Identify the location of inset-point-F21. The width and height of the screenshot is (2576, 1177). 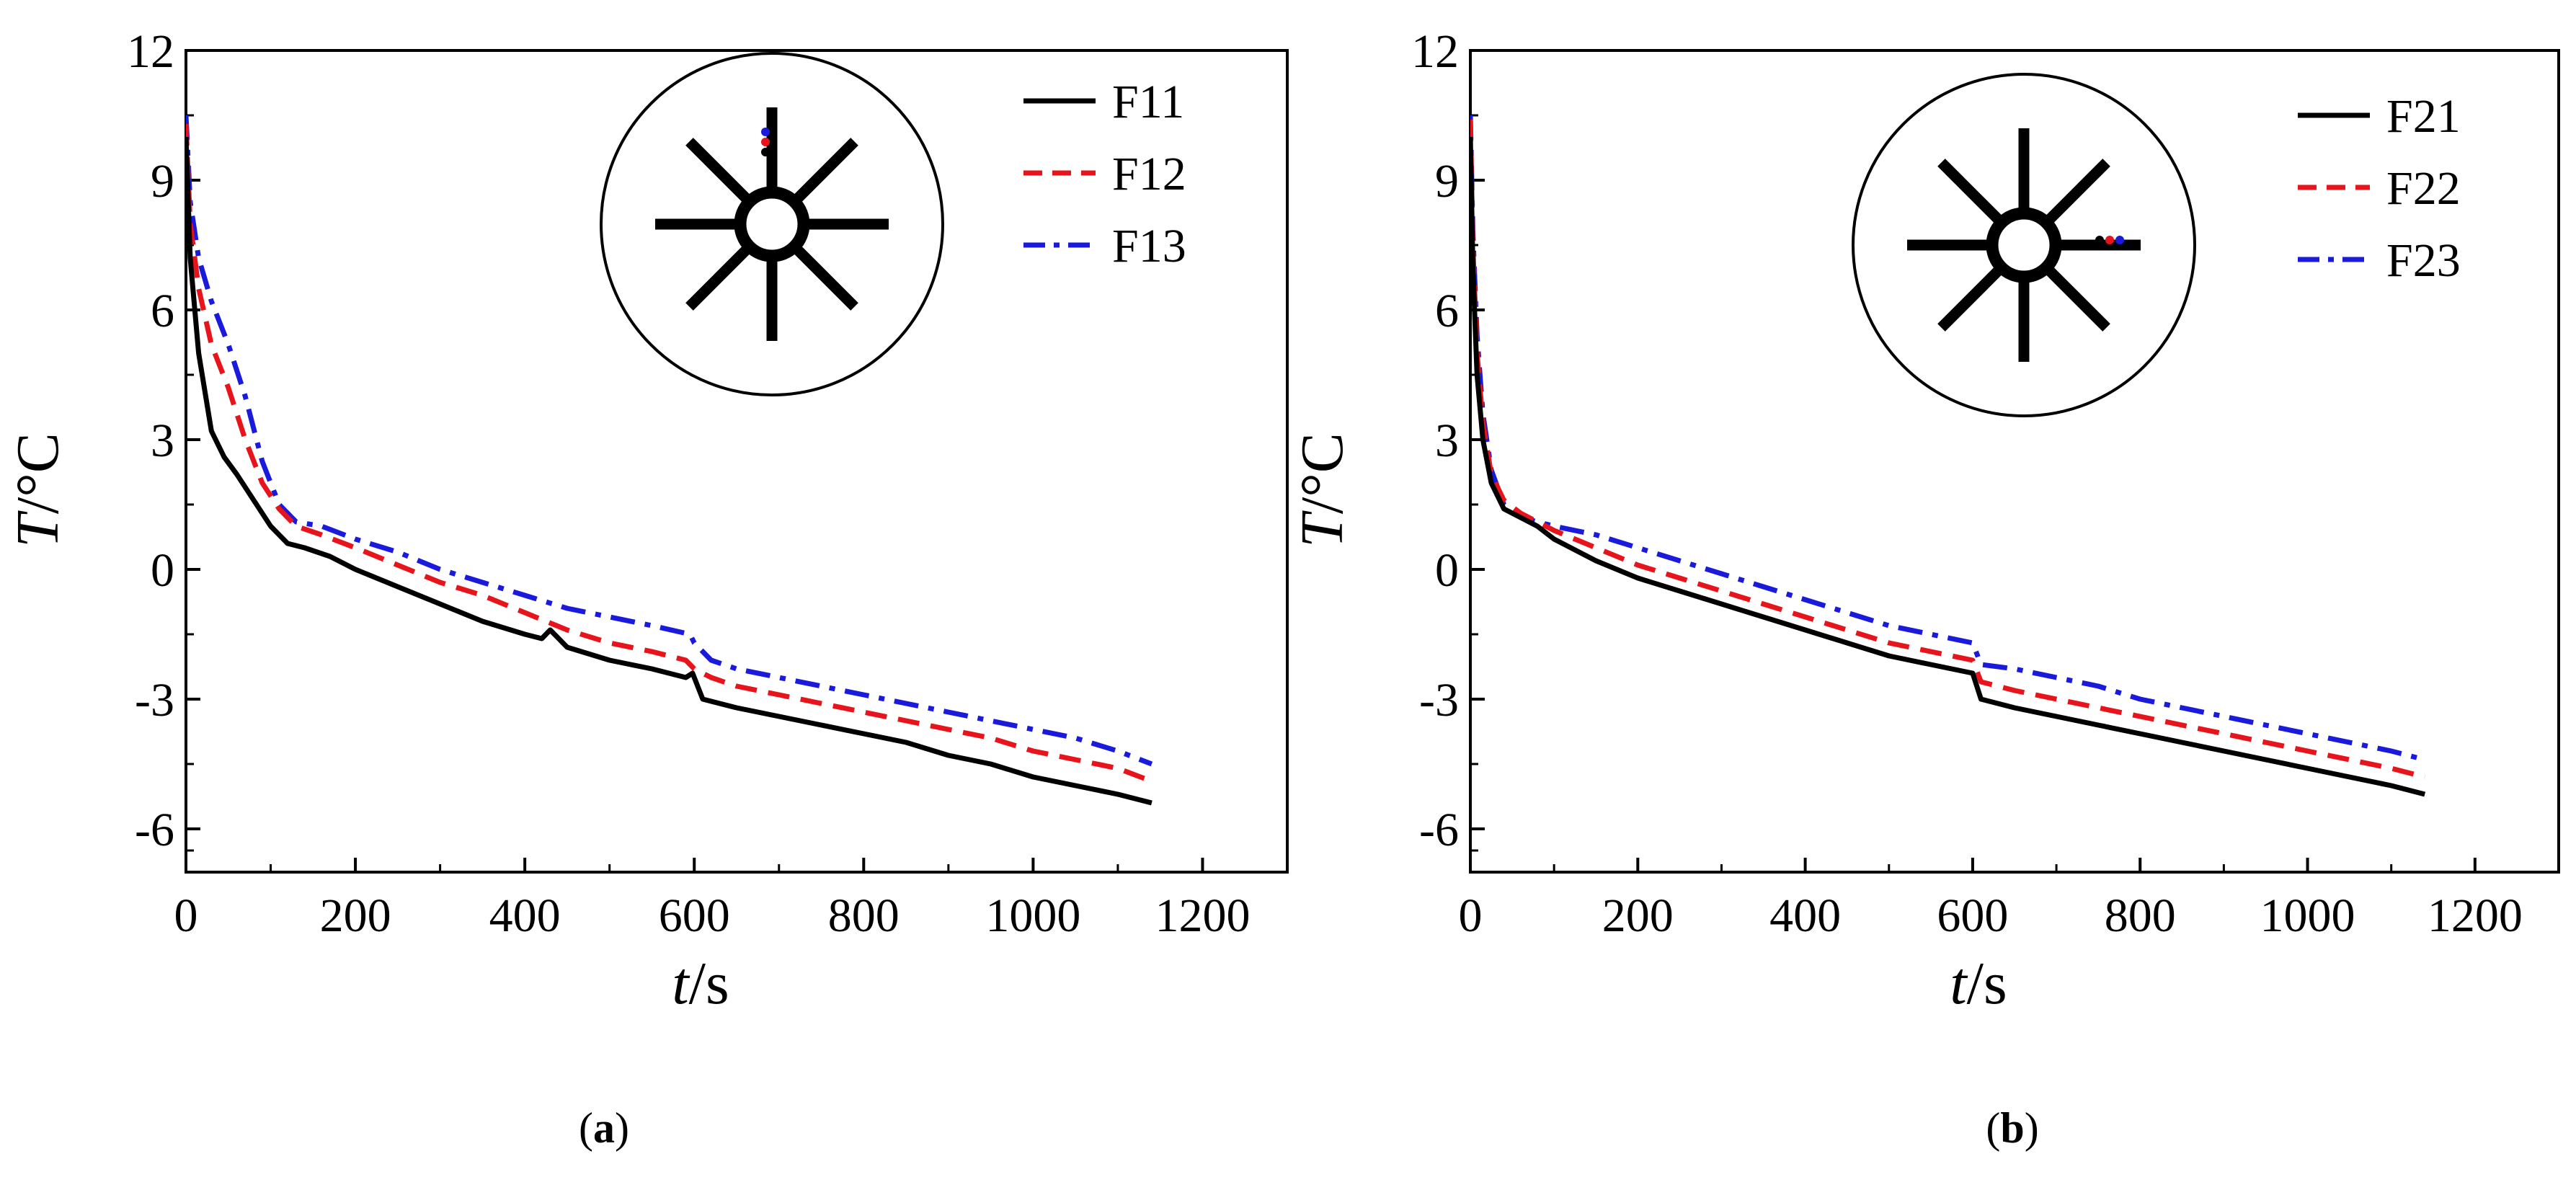
(2099, 240).